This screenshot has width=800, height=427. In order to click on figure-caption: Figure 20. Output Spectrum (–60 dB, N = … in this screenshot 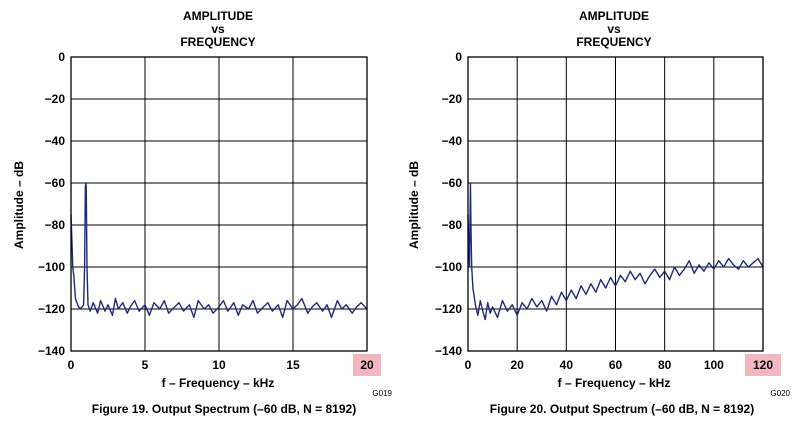, I will do `click(622, 409)`.